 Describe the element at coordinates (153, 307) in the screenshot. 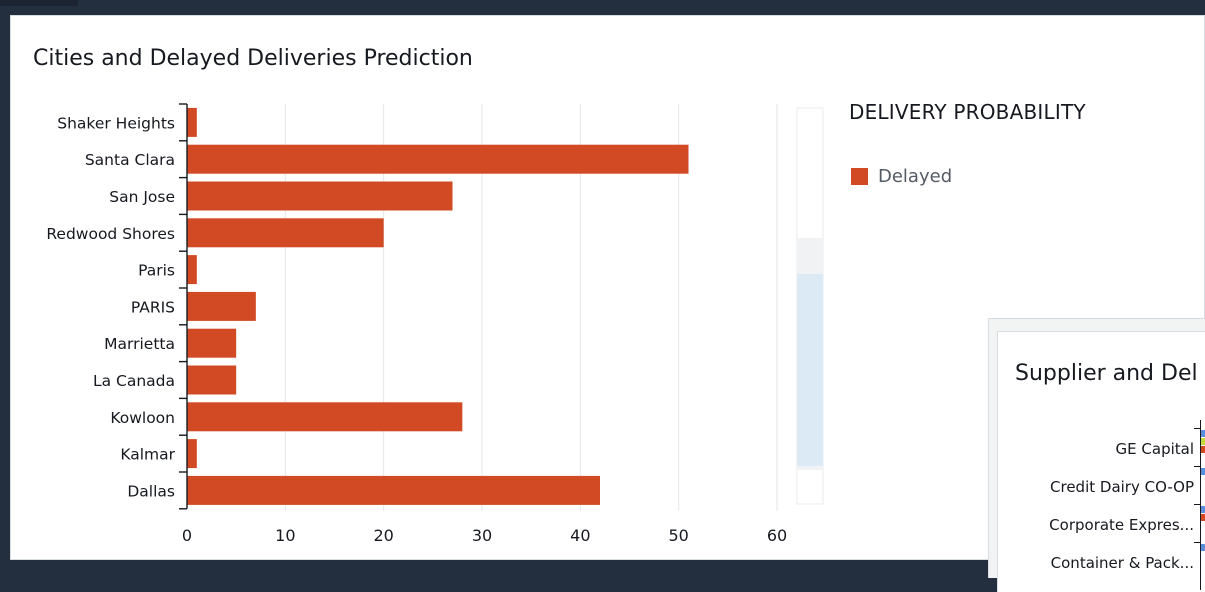

I see `y-tick-label: PARIS` at that location.